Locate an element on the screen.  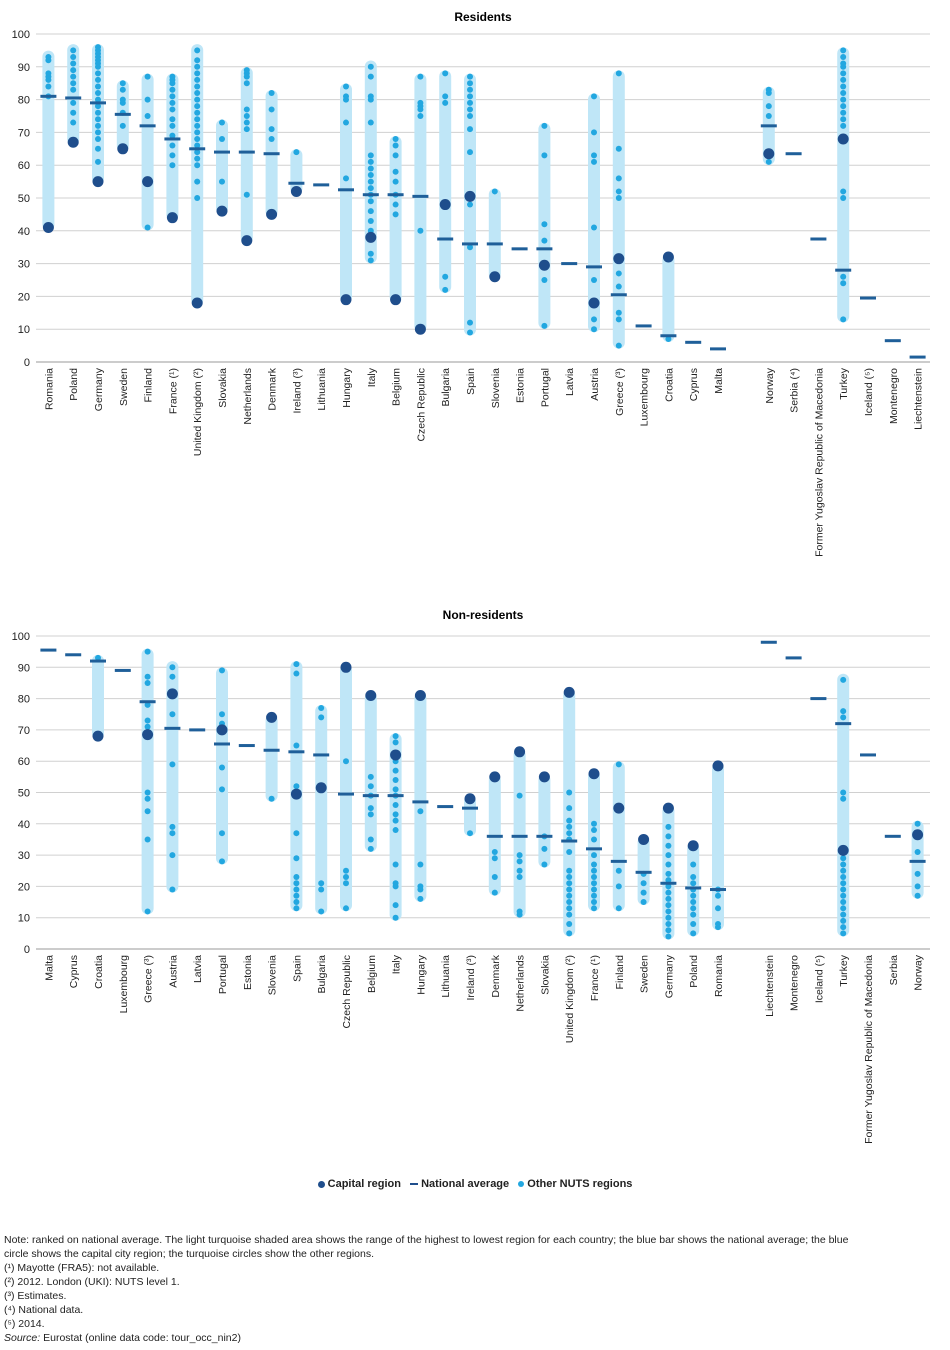
chart1-category-label: Former Yugoslav Republic of Macedonia is located at coordinates (819, 462).